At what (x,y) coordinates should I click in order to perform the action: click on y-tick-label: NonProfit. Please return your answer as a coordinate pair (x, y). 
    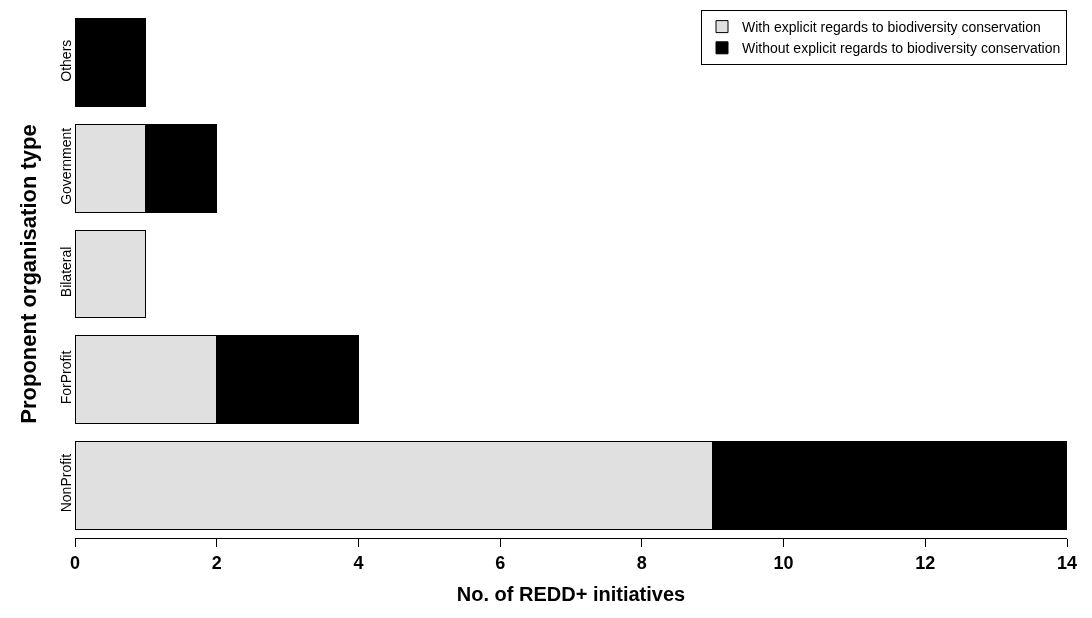
    Looking at the image, I should click on (66, 483).